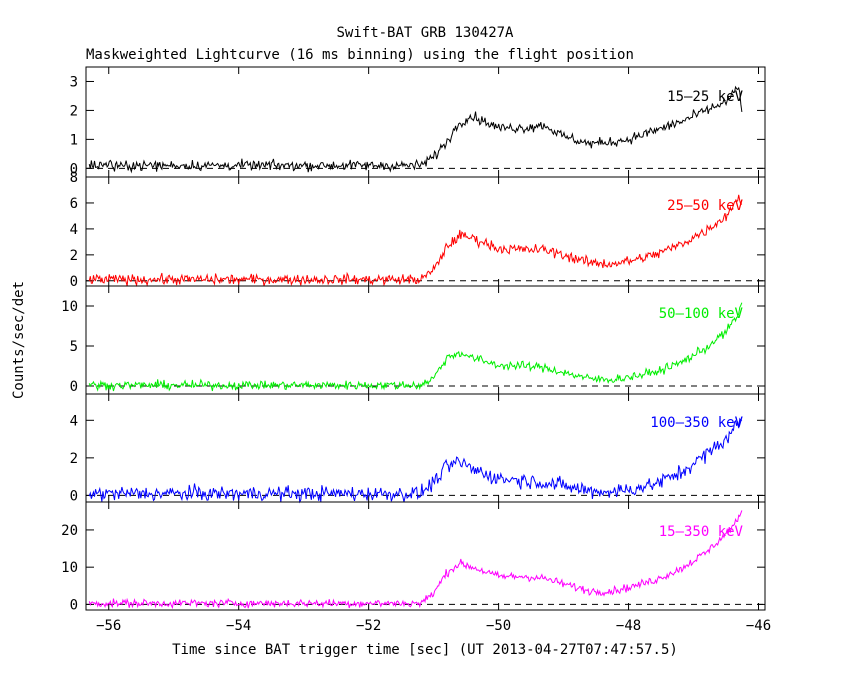  I want to click on band-label-2: 25–50 keV, so click(705, 206).